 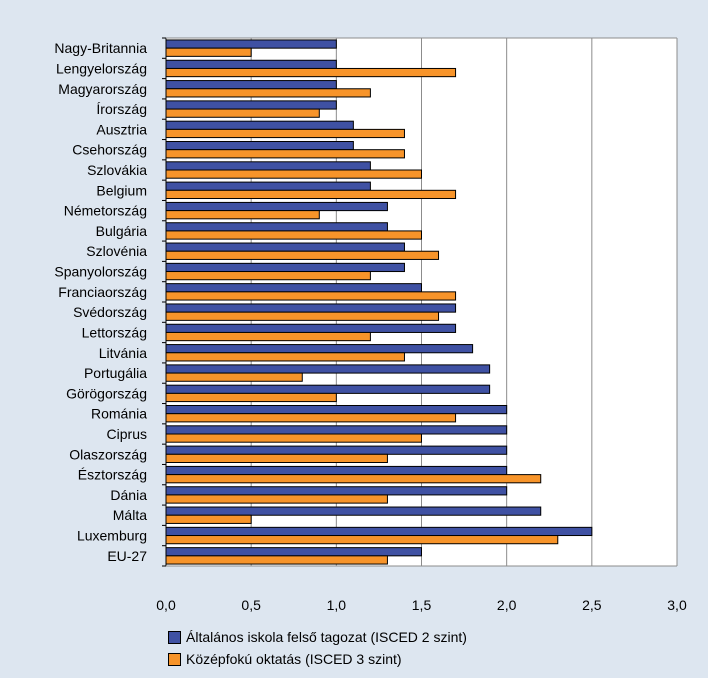 I want to click on legend-item-isced3: Középfokú oktatás (ISCED 3 szint), so click(x=317, y=659).